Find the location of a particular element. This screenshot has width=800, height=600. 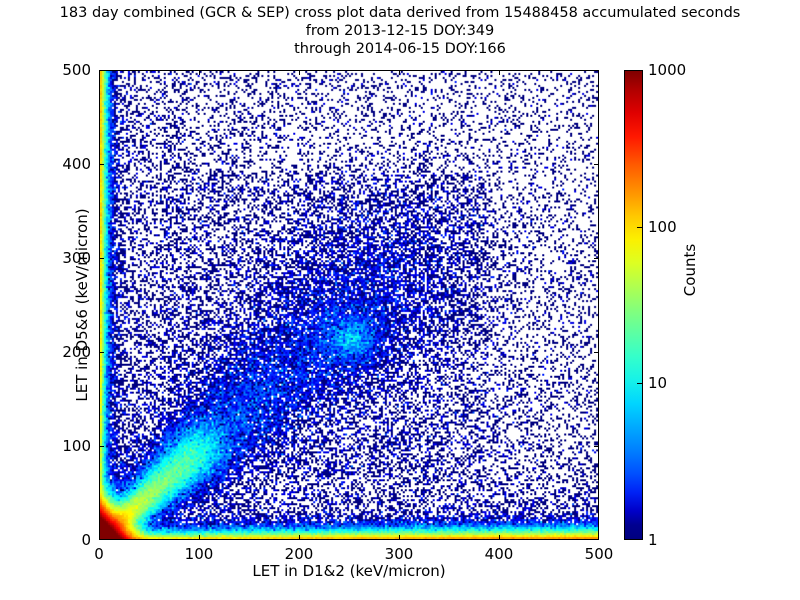

y-axis-label: LET in D5&6 (keV/micron) is located at coordinates (82, 305).